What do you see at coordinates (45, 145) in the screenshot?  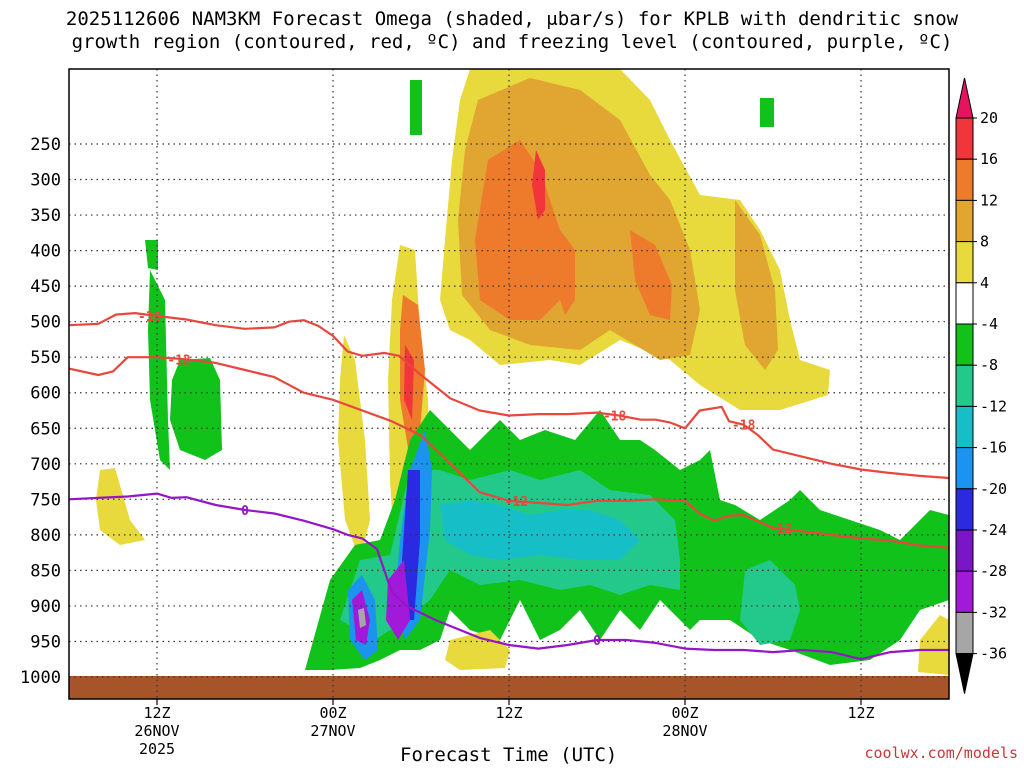 I see `y-tick-label: 250` at bounding box center [45, 145].